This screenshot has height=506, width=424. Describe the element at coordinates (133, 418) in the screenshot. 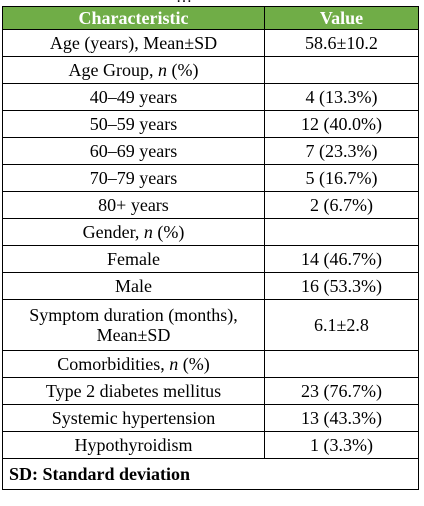

I see `row-label: Systemic hypertension` at that location.